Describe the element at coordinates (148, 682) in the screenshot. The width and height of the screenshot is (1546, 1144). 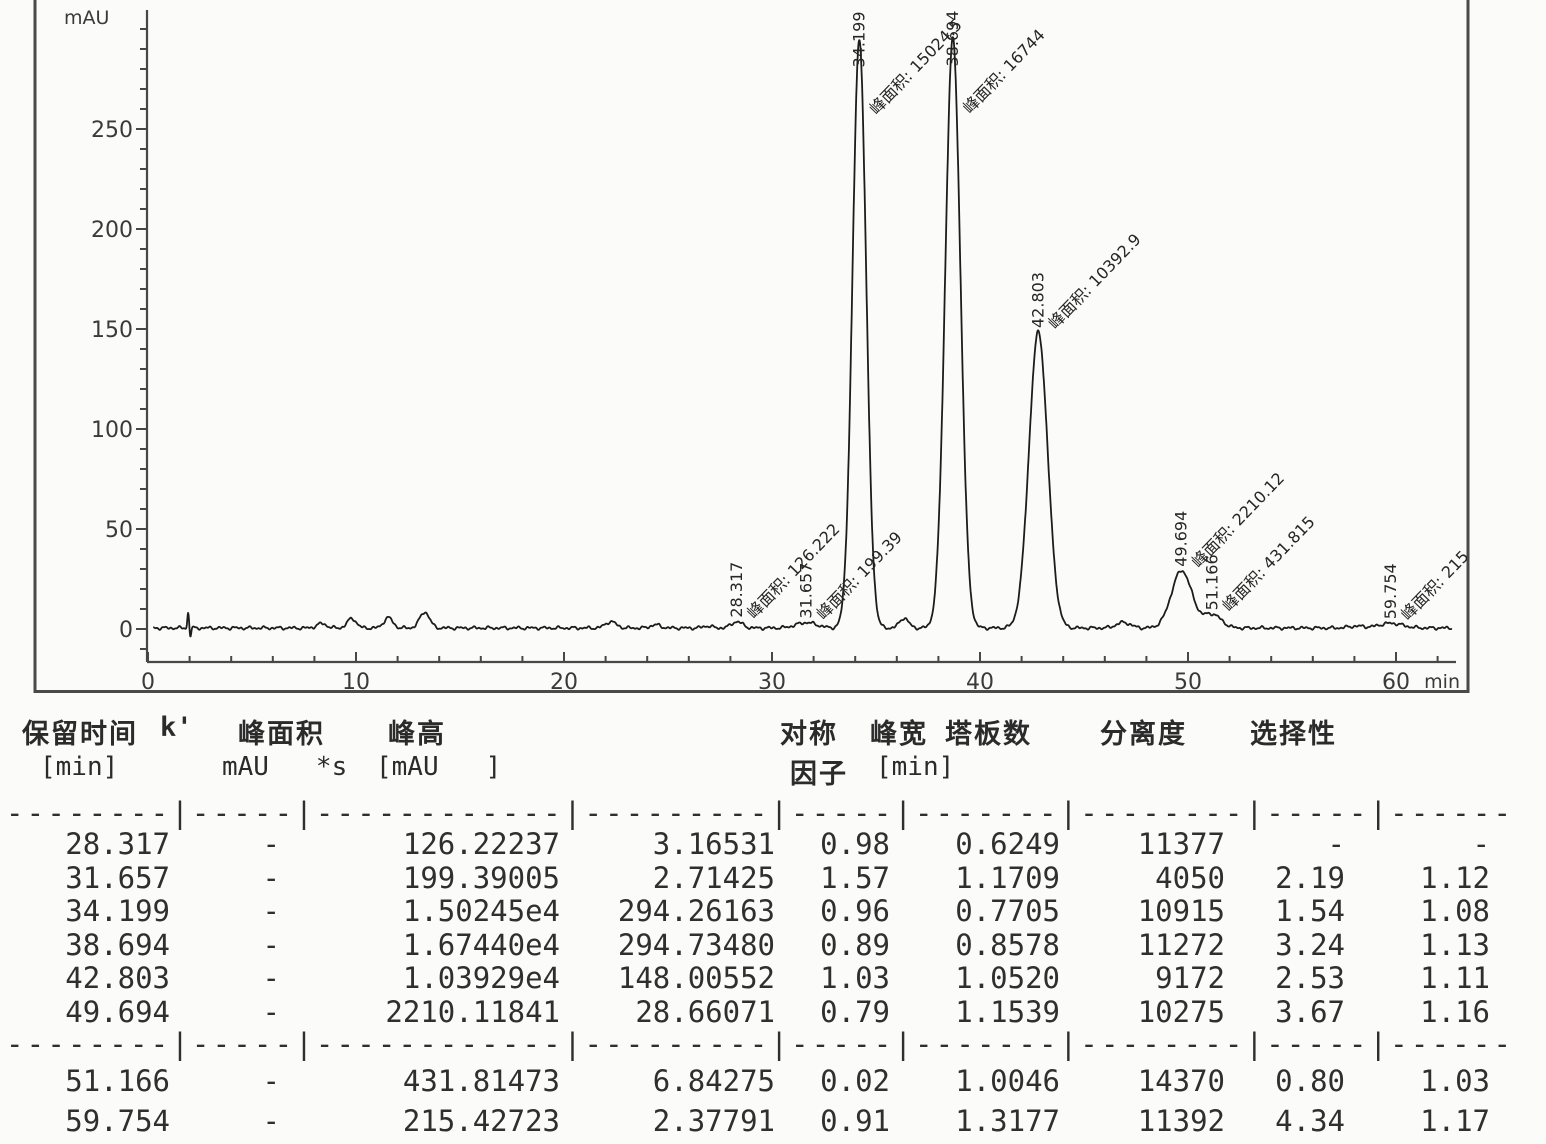
I see `x-tick-label: 0` at that location.